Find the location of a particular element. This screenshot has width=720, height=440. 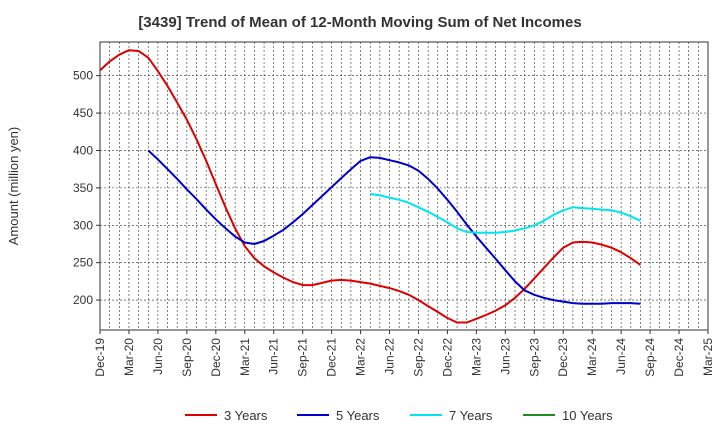

legend-label-3: 7 Years is located at coordinates (471, 415).